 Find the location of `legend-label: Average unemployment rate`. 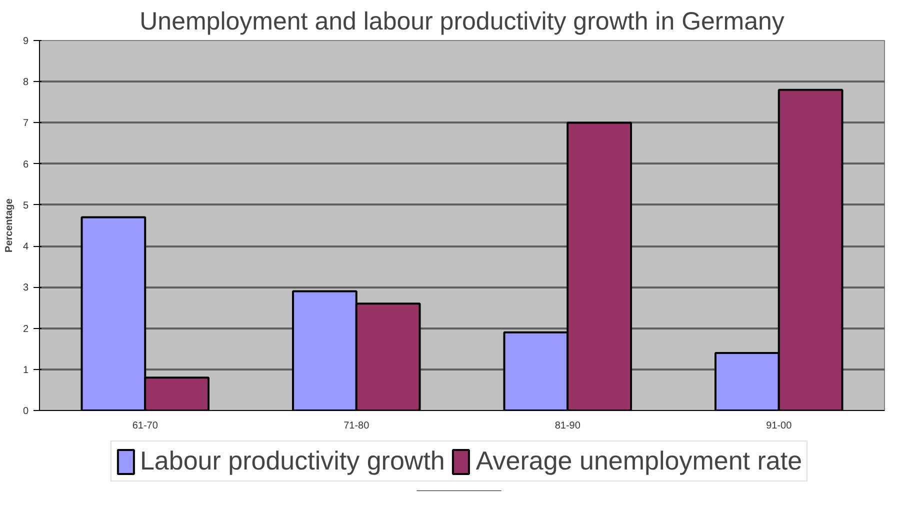

legend-label: Average unemployment rate is located at coordinates (639, 461).